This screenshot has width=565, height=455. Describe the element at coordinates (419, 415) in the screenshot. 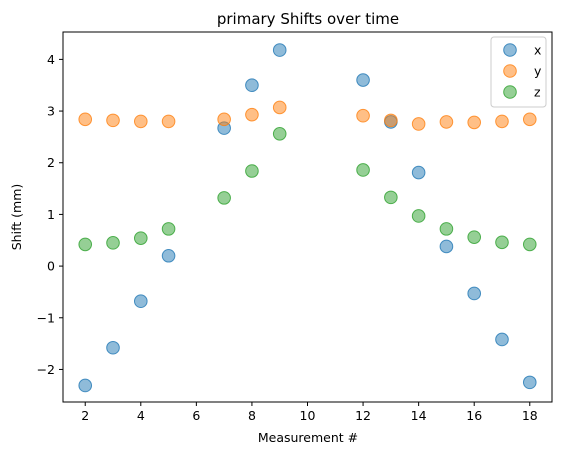

I see `x-tick-label: 14` at that location.